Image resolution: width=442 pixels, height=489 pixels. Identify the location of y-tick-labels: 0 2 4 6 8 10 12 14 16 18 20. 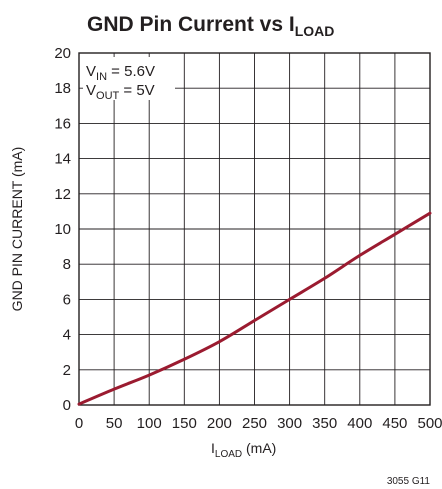
(62, 229).